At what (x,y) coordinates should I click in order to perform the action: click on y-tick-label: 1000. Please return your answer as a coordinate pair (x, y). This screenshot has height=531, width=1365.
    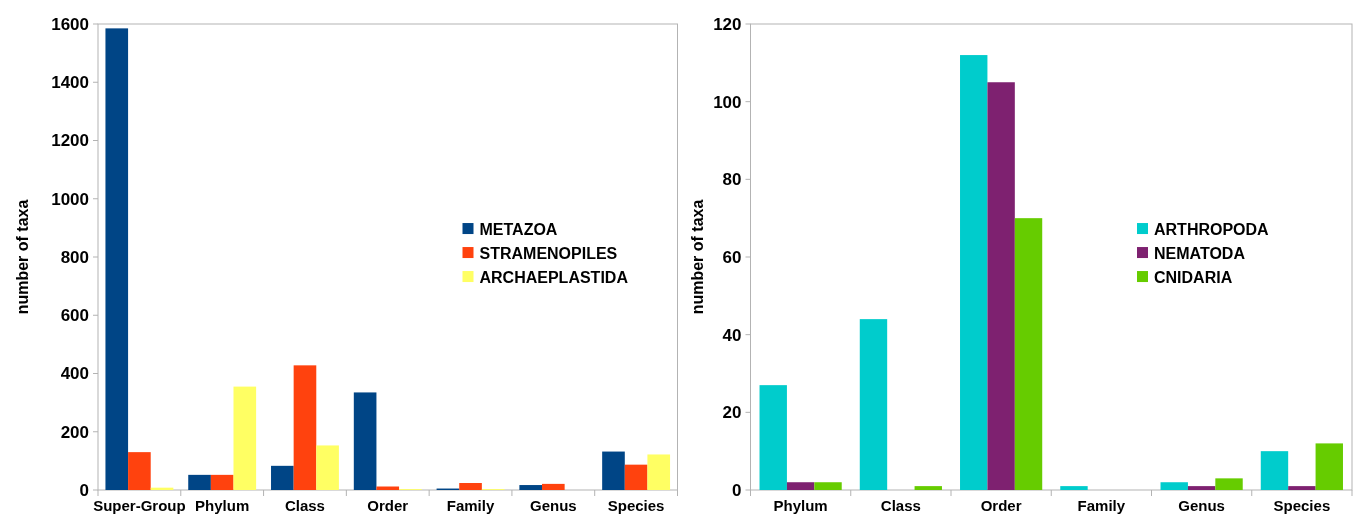
    Looking at the image, I should click on (70, 199).